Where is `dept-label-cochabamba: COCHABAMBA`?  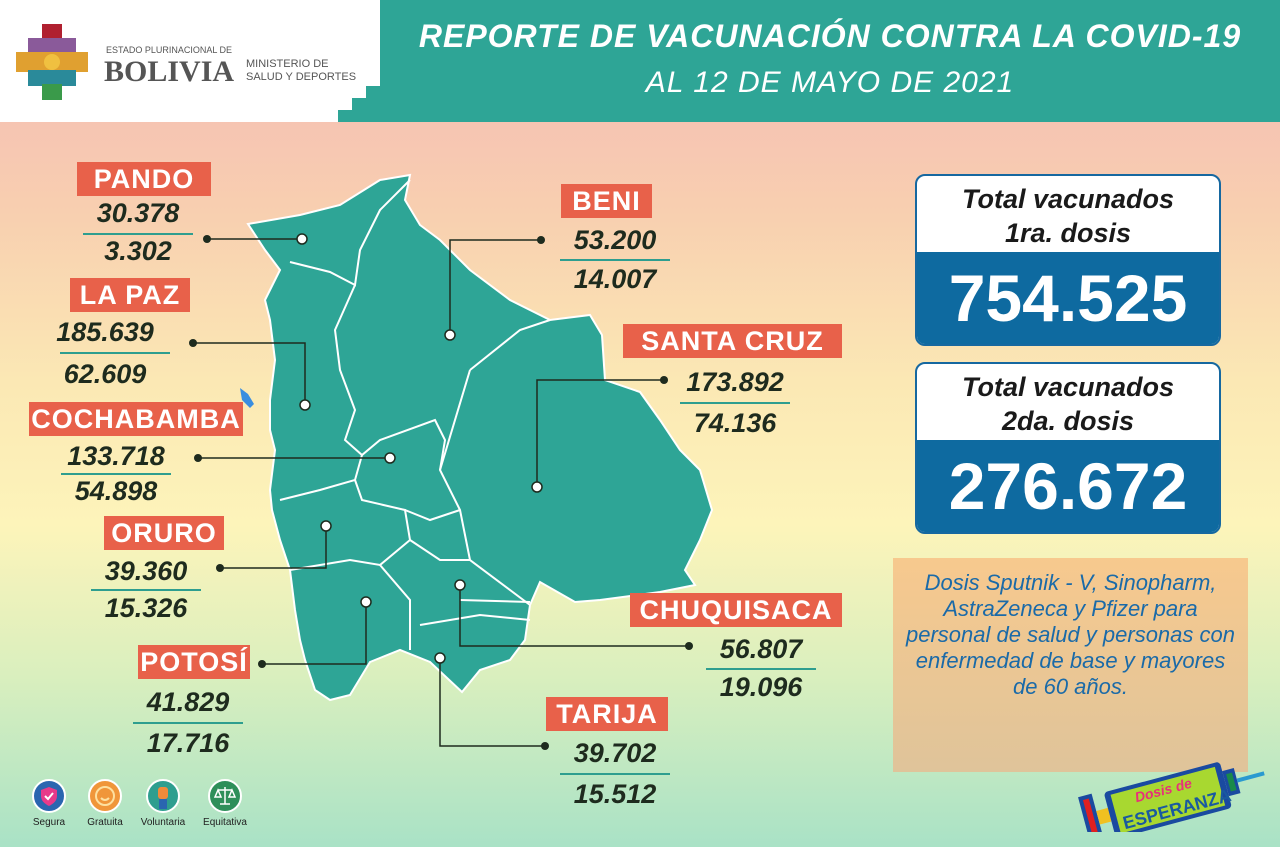
dept-label-cochabamba: COCHABAMBA is located at coordinates (136, 419).